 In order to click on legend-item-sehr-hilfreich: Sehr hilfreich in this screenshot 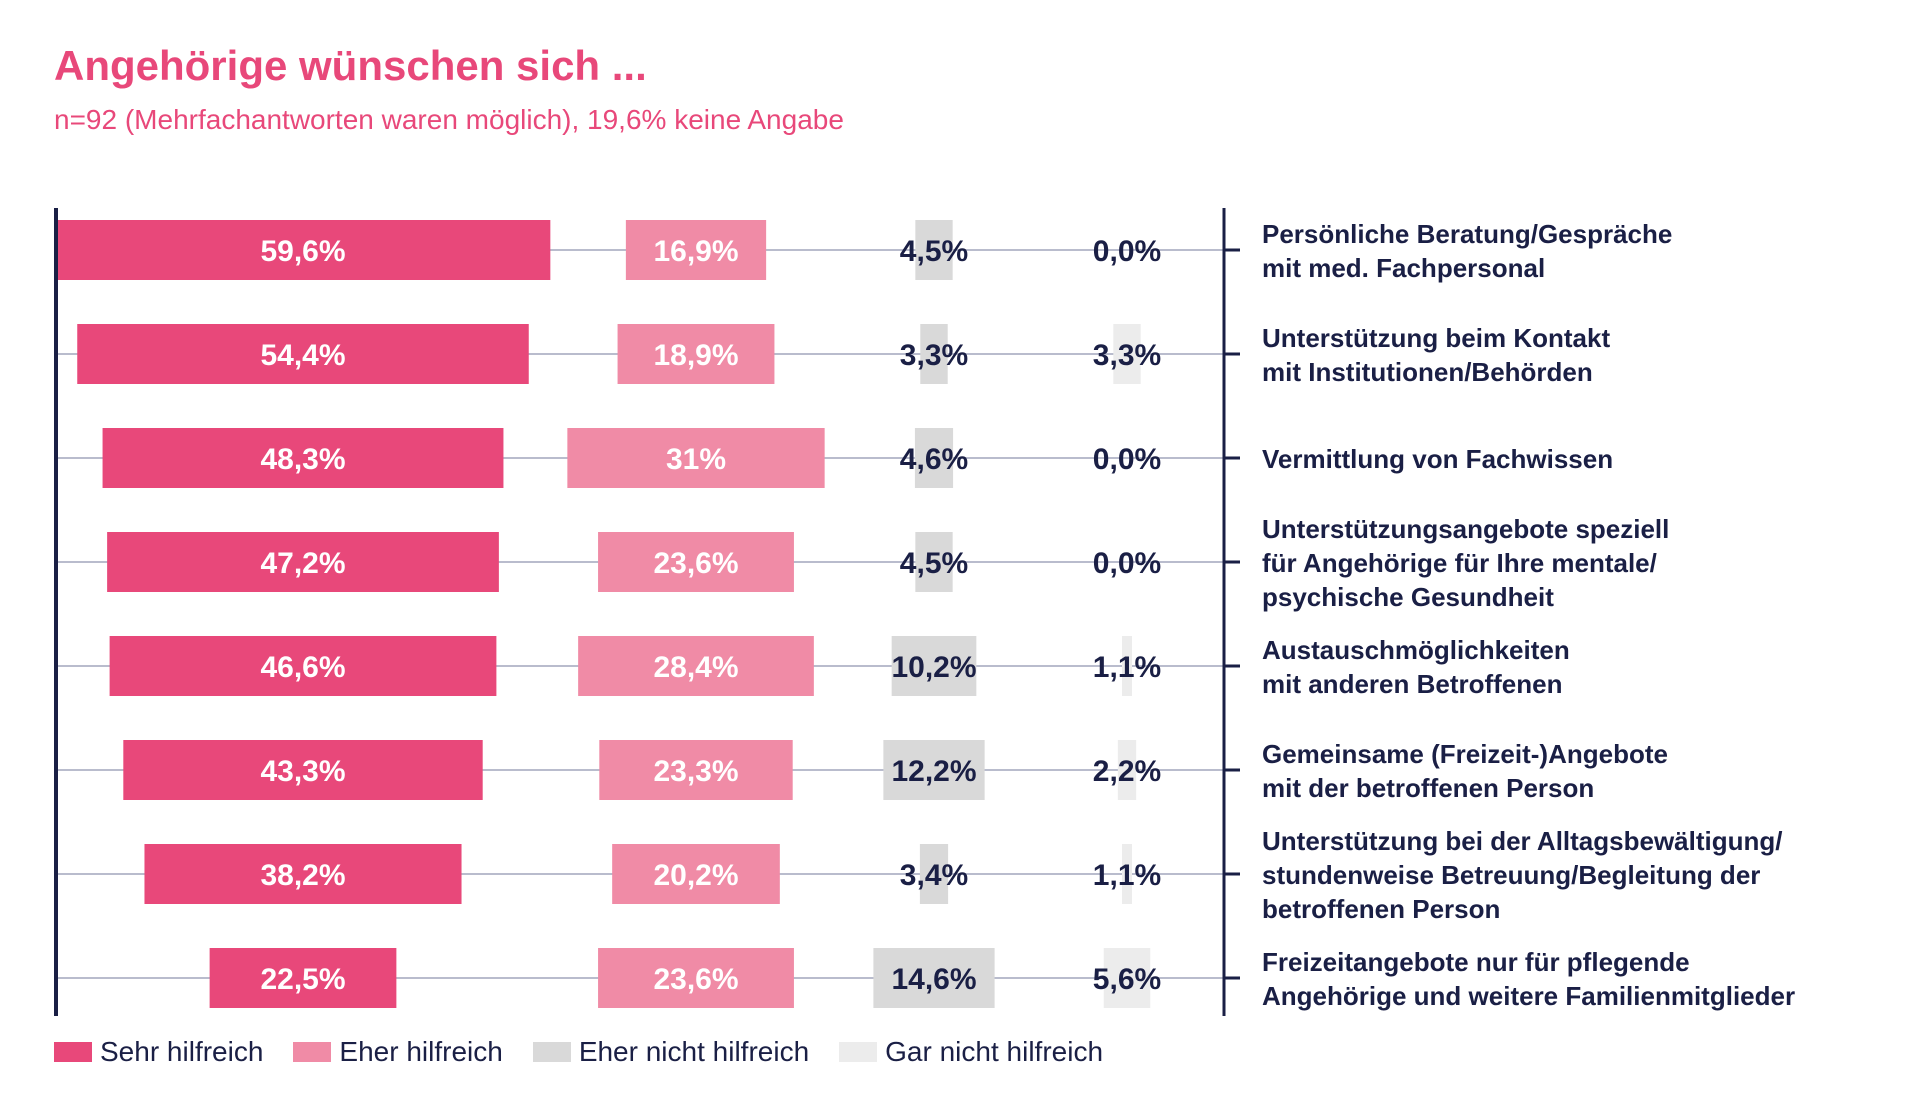, I will do `click(158, 1052)`.